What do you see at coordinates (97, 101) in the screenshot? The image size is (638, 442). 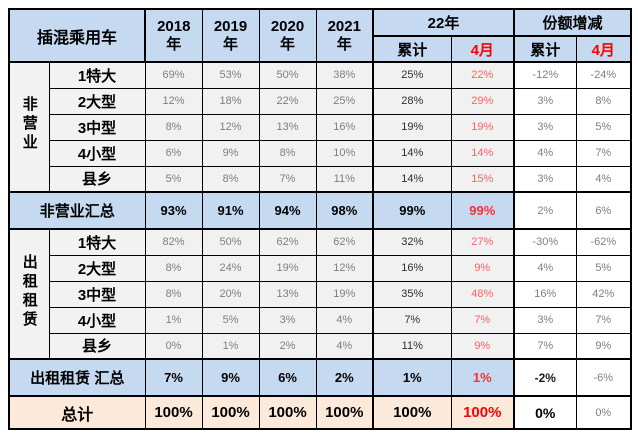 I see `row-label: 2大型` at bounding box center [97, 101].